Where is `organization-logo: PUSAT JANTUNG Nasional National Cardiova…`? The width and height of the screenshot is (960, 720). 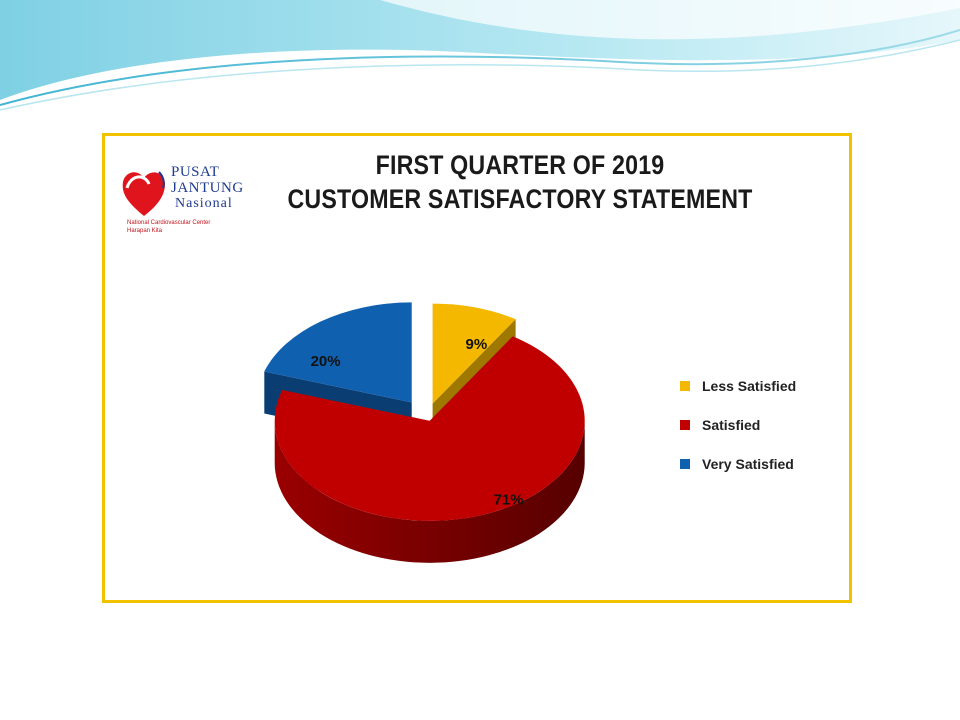 organization-logo: PUSAT JANTUNG Nasional National Cardiova… is located at coordinates (181, 201).